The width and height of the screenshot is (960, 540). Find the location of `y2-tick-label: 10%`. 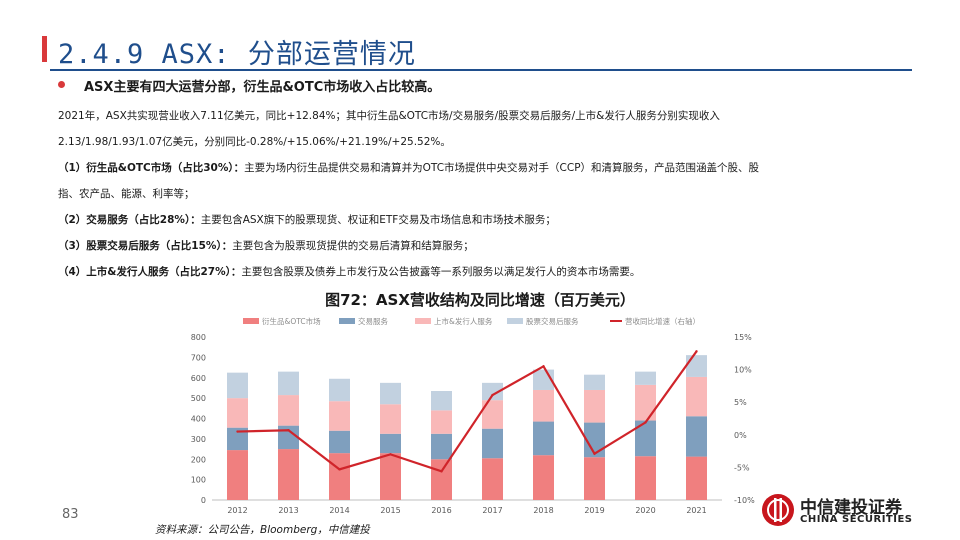

y2-tick-label: 10% is located at coordinates (743, 370).